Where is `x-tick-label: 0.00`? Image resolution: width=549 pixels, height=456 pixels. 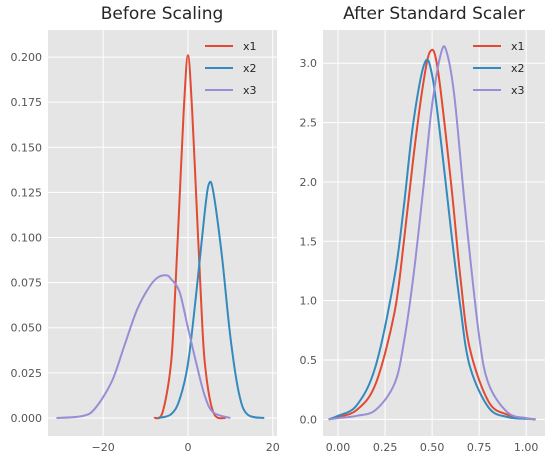 x-tick-label: 0.00 is located at coordinates (338, 447).